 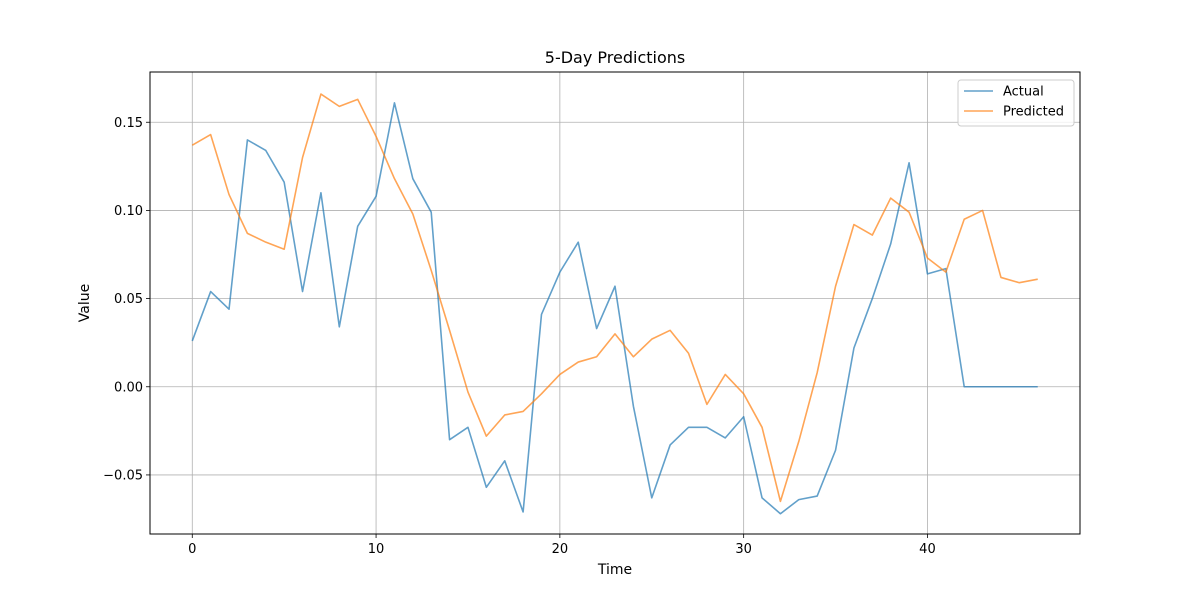 What do you see at coordinates (128, 211) in the screenshot?
I see `y-tick-label: 0.10` at bounding box center [128, 211].